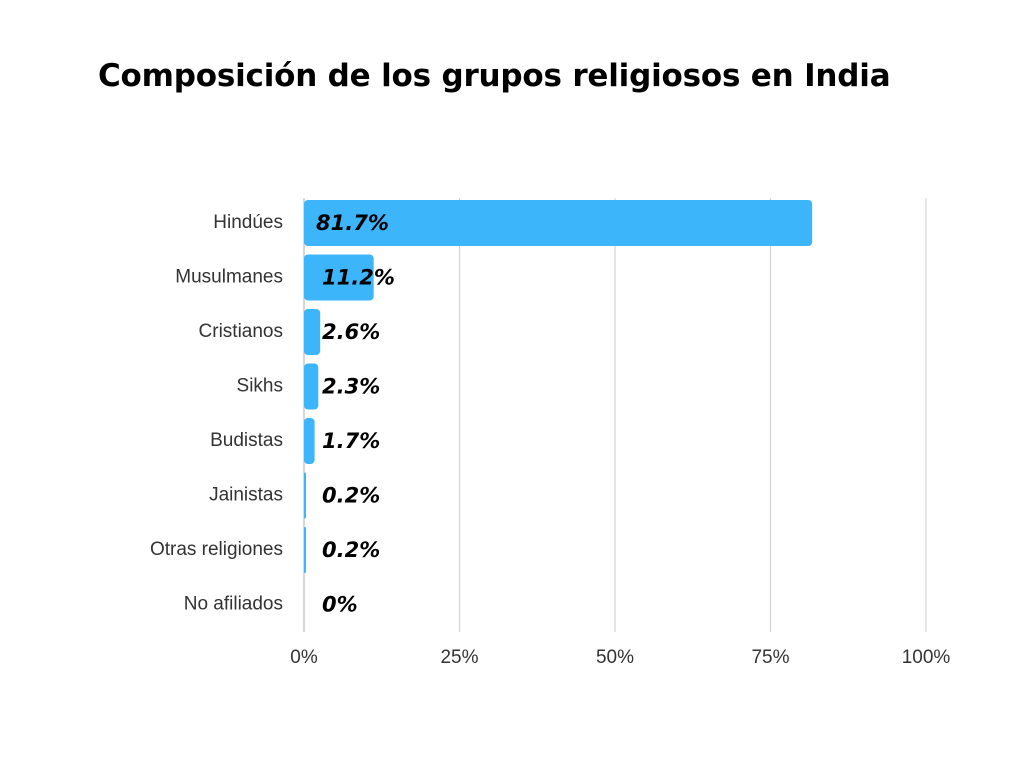 Image resolution: width=1024 pixels, height=768 pixels. What do you see at coordinates (351, 441) in the screenshot?
I see `data-label: 1.7%` at bounding box center [351, 441].